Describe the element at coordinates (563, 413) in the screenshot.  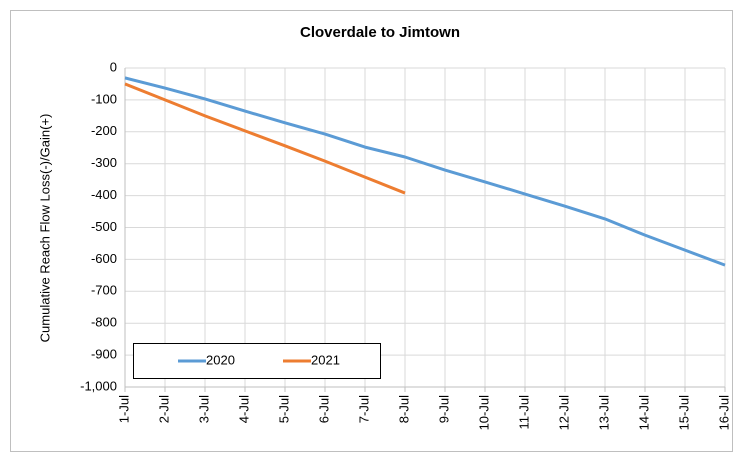
I see `x-tick-label: 12-Jul` at that location.